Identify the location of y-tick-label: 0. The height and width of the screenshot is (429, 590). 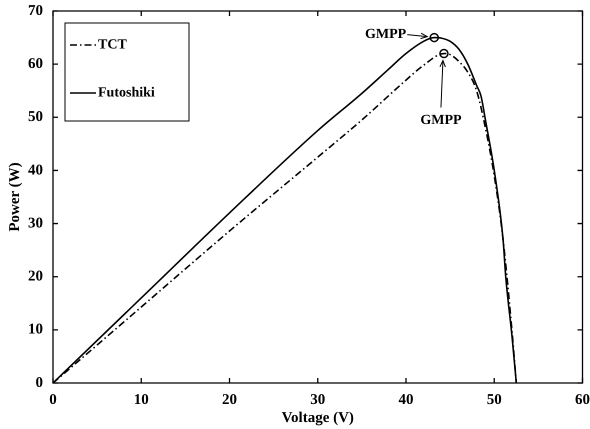
(39, 382).